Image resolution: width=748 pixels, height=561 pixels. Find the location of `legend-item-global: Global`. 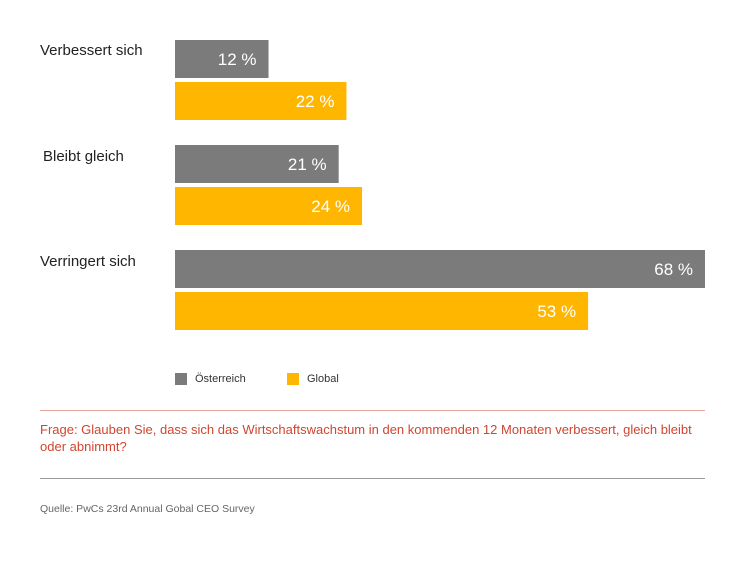

legend-item-global: Global is located at coordinates (313, 379).